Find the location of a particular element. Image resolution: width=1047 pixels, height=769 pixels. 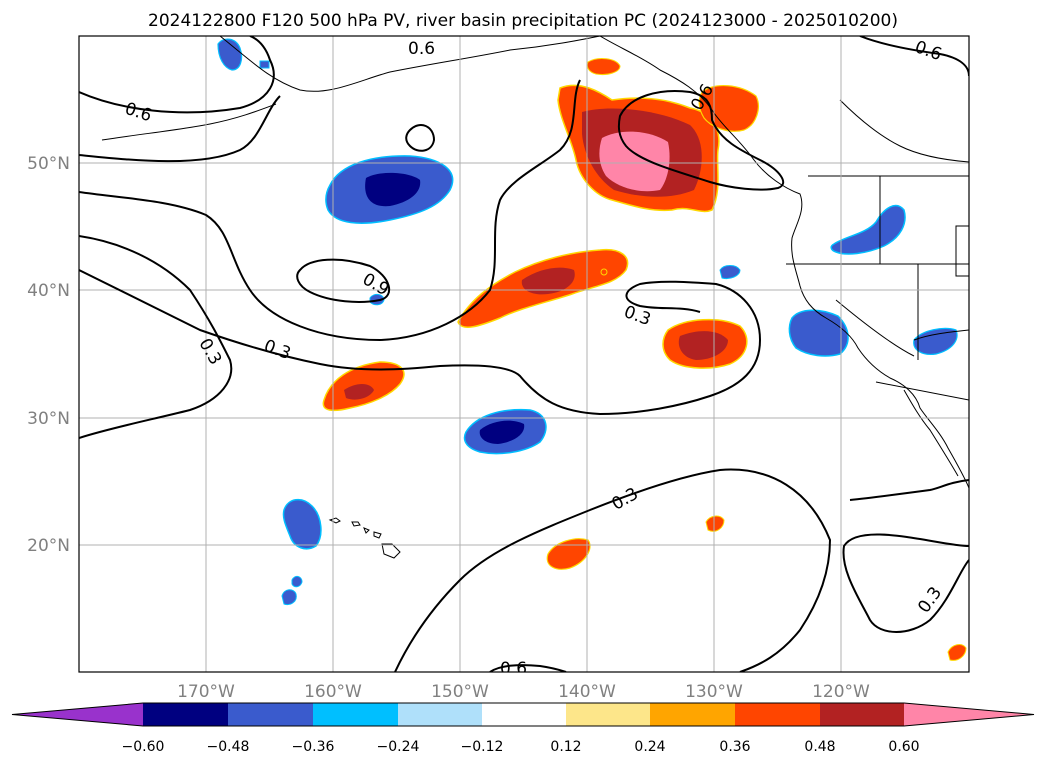

colorbar-tick: 0.48 is located at coordinates (819, 747).